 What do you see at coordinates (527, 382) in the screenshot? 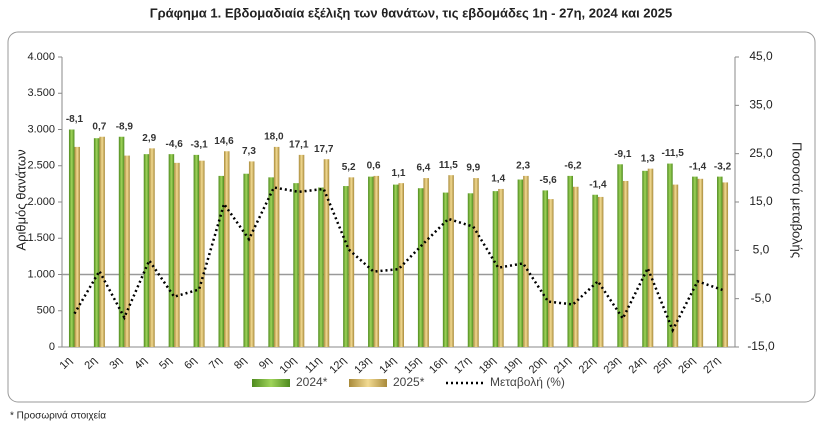
I see `legend-label: Μεταβολή (%)` at bounding box center [527, 382].